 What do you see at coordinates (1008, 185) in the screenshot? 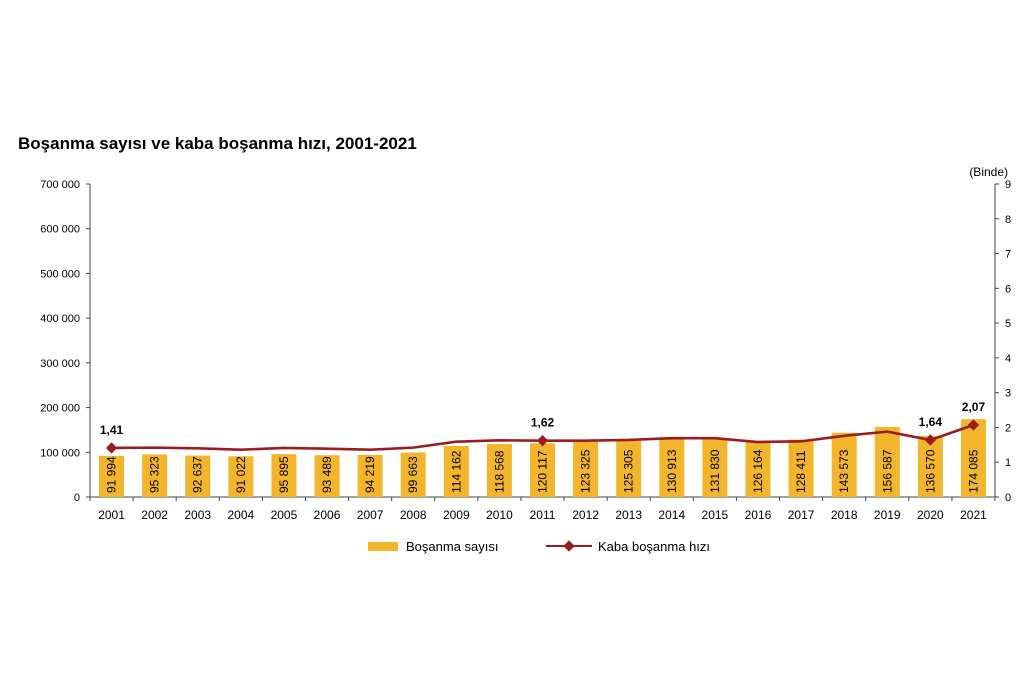
I see `y-right-tick-label: 9` at bounding box center [1008, 185].